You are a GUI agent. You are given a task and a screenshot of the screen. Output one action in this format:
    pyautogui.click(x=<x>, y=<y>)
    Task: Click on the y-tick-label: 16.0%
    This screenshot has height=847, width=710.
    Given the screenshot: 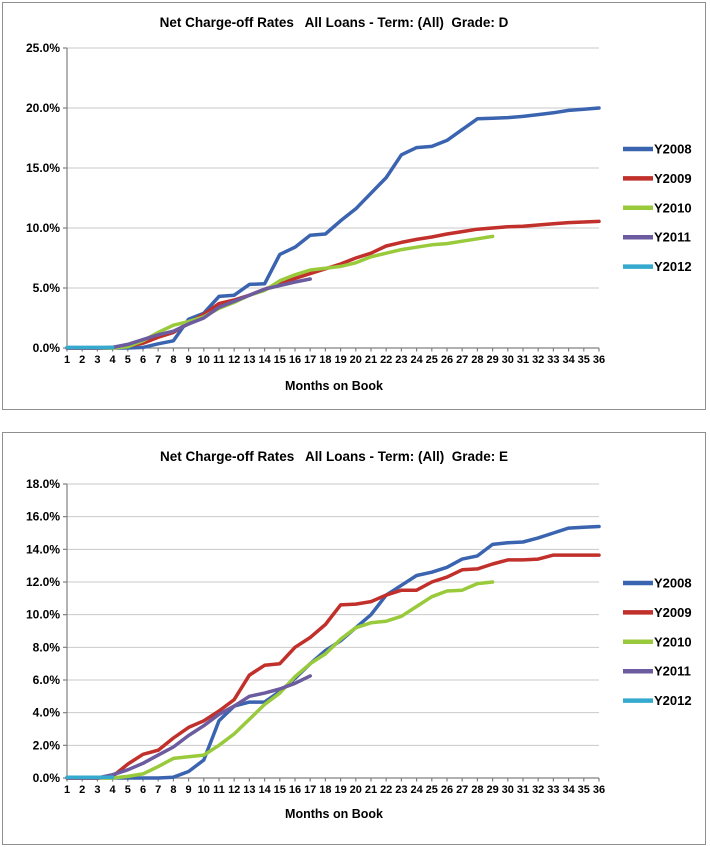 What is the action you would take?
    pyautogui.click(x=43, y=517)
    